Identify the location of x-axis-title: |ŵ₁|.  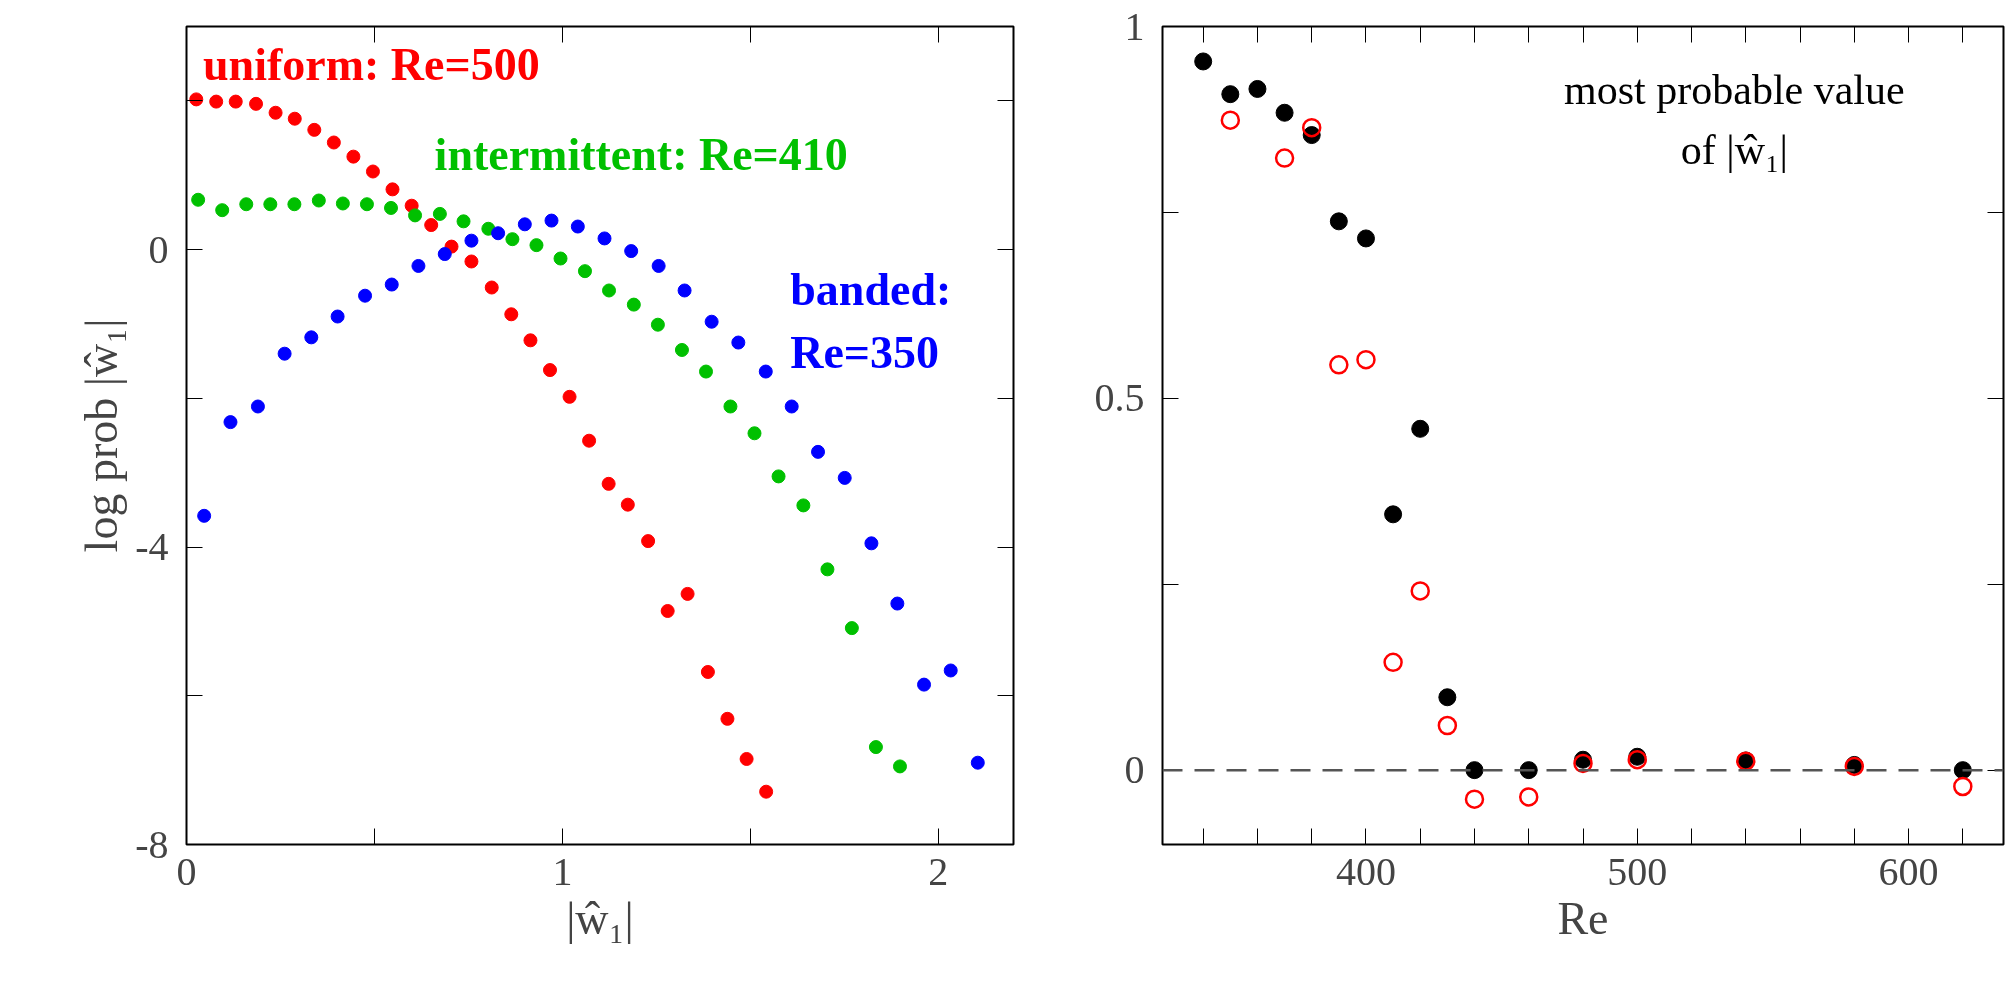
(600, 918).